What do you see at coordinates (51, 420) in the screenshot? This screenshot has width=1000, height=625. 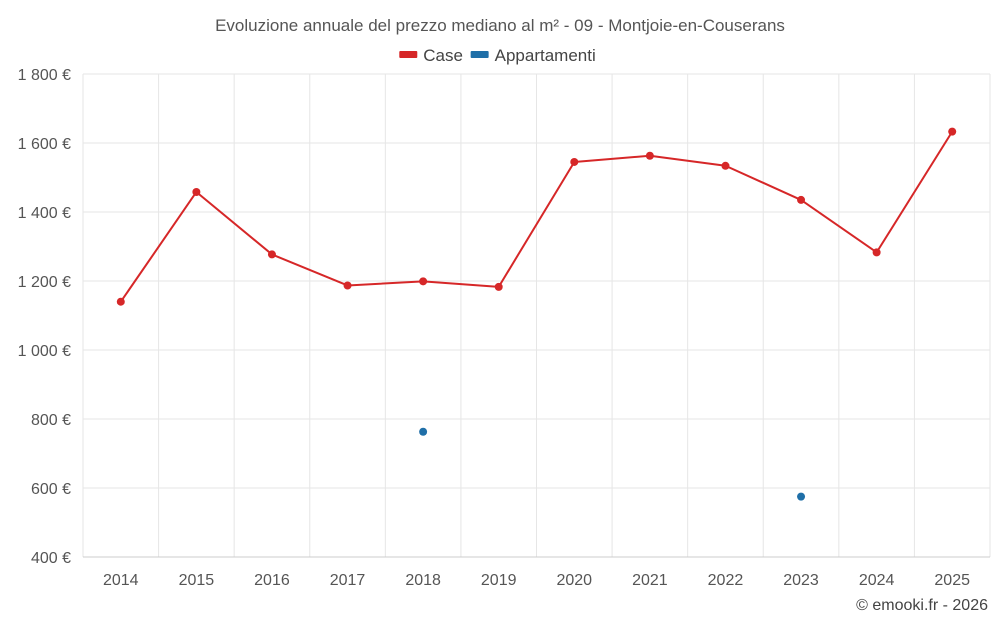 I see `y-tick-label: 800 €` at bounding box center [51, 420].